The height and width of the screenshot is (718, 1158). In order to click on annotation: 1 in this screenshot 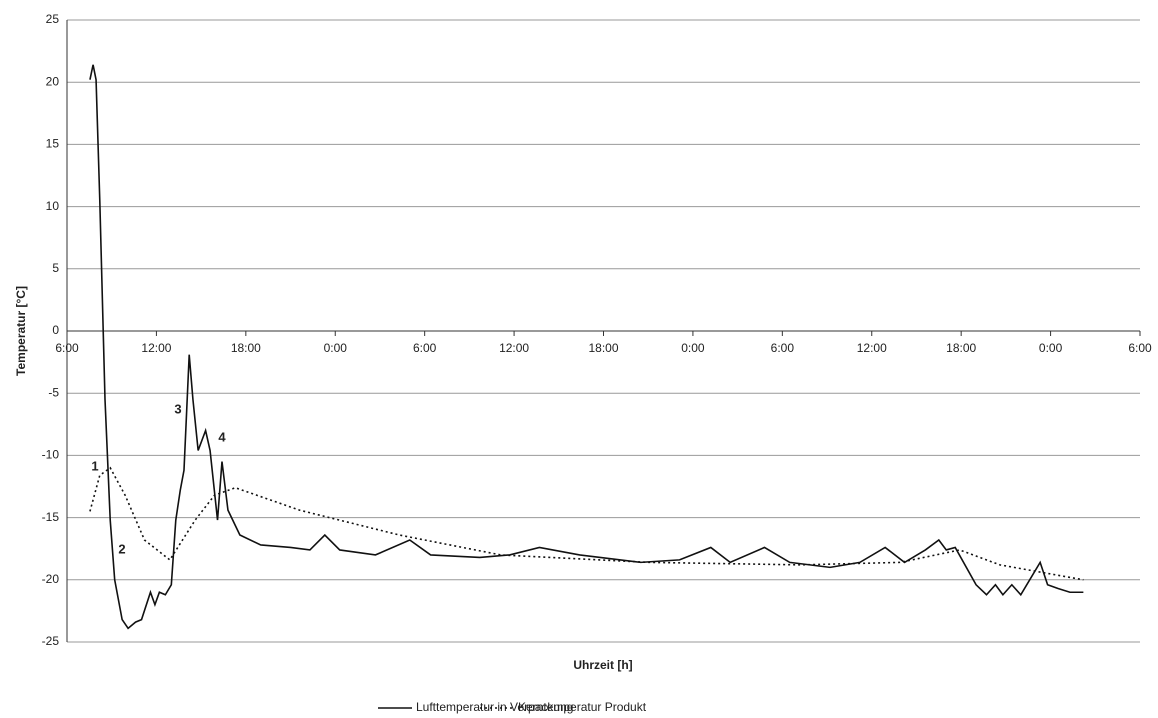, I will do `click(94, 465)`.